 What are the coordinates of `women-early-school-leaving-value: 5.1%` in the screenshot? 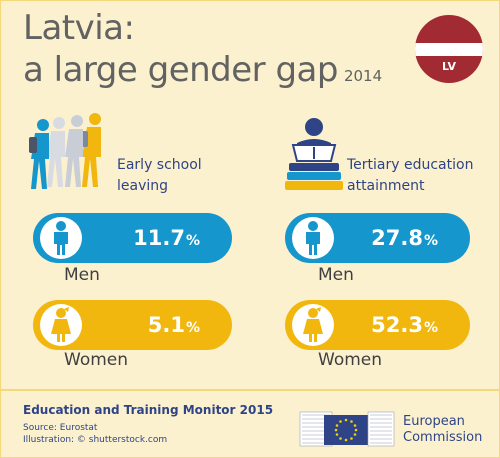 It's located at (174, 326).